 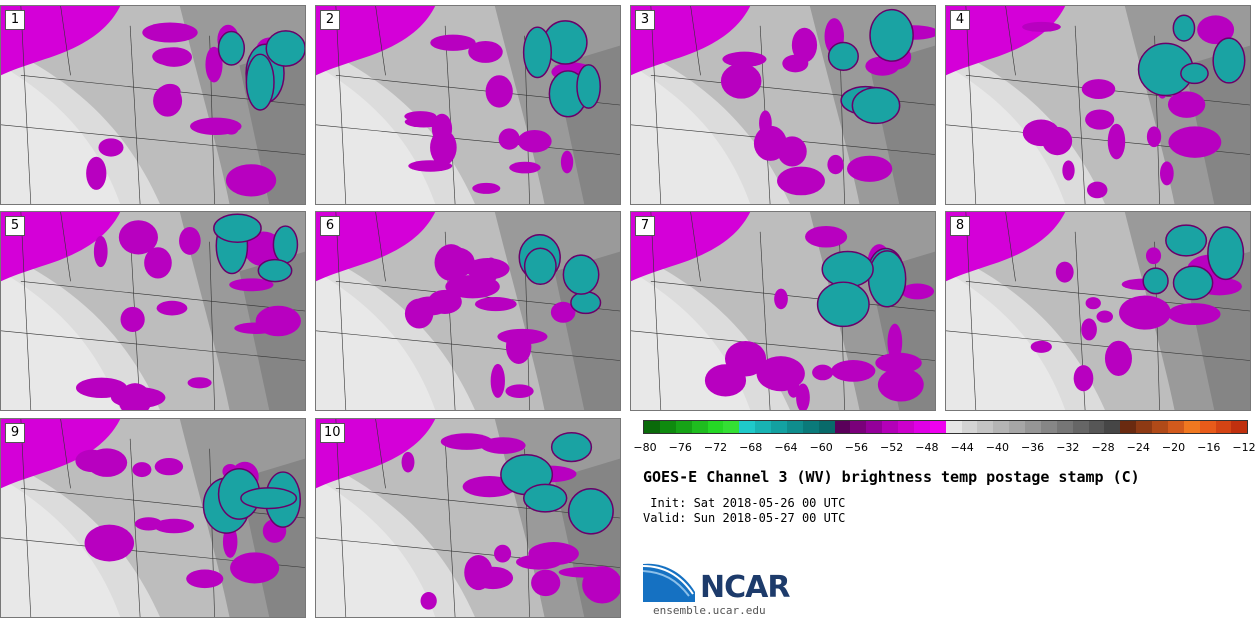 I want to click on stamp-panel-1: 1, so click(x=153, y=105).